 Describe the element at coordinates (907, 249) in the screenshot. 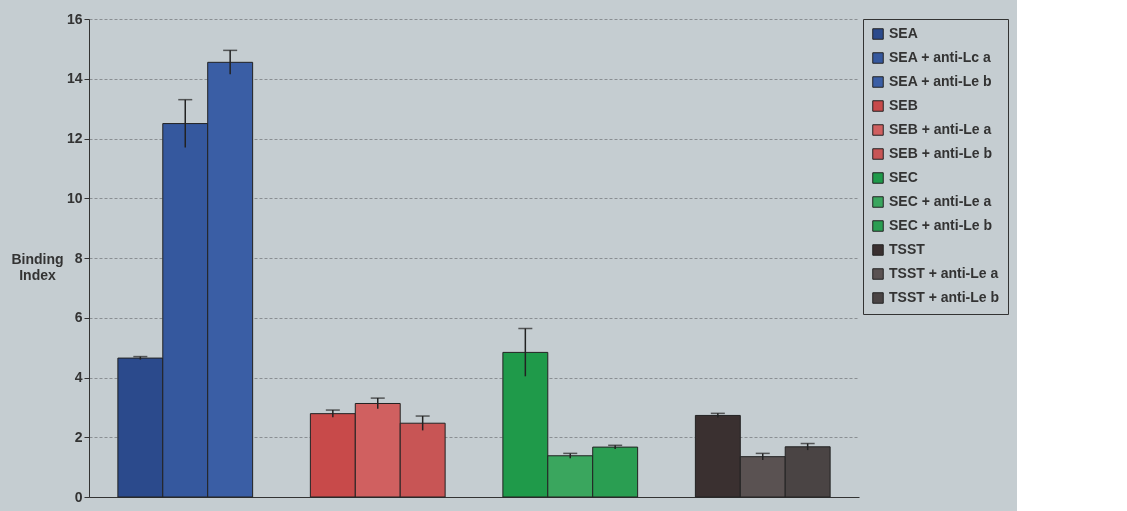

I see `legend-label: TSST` at that location.